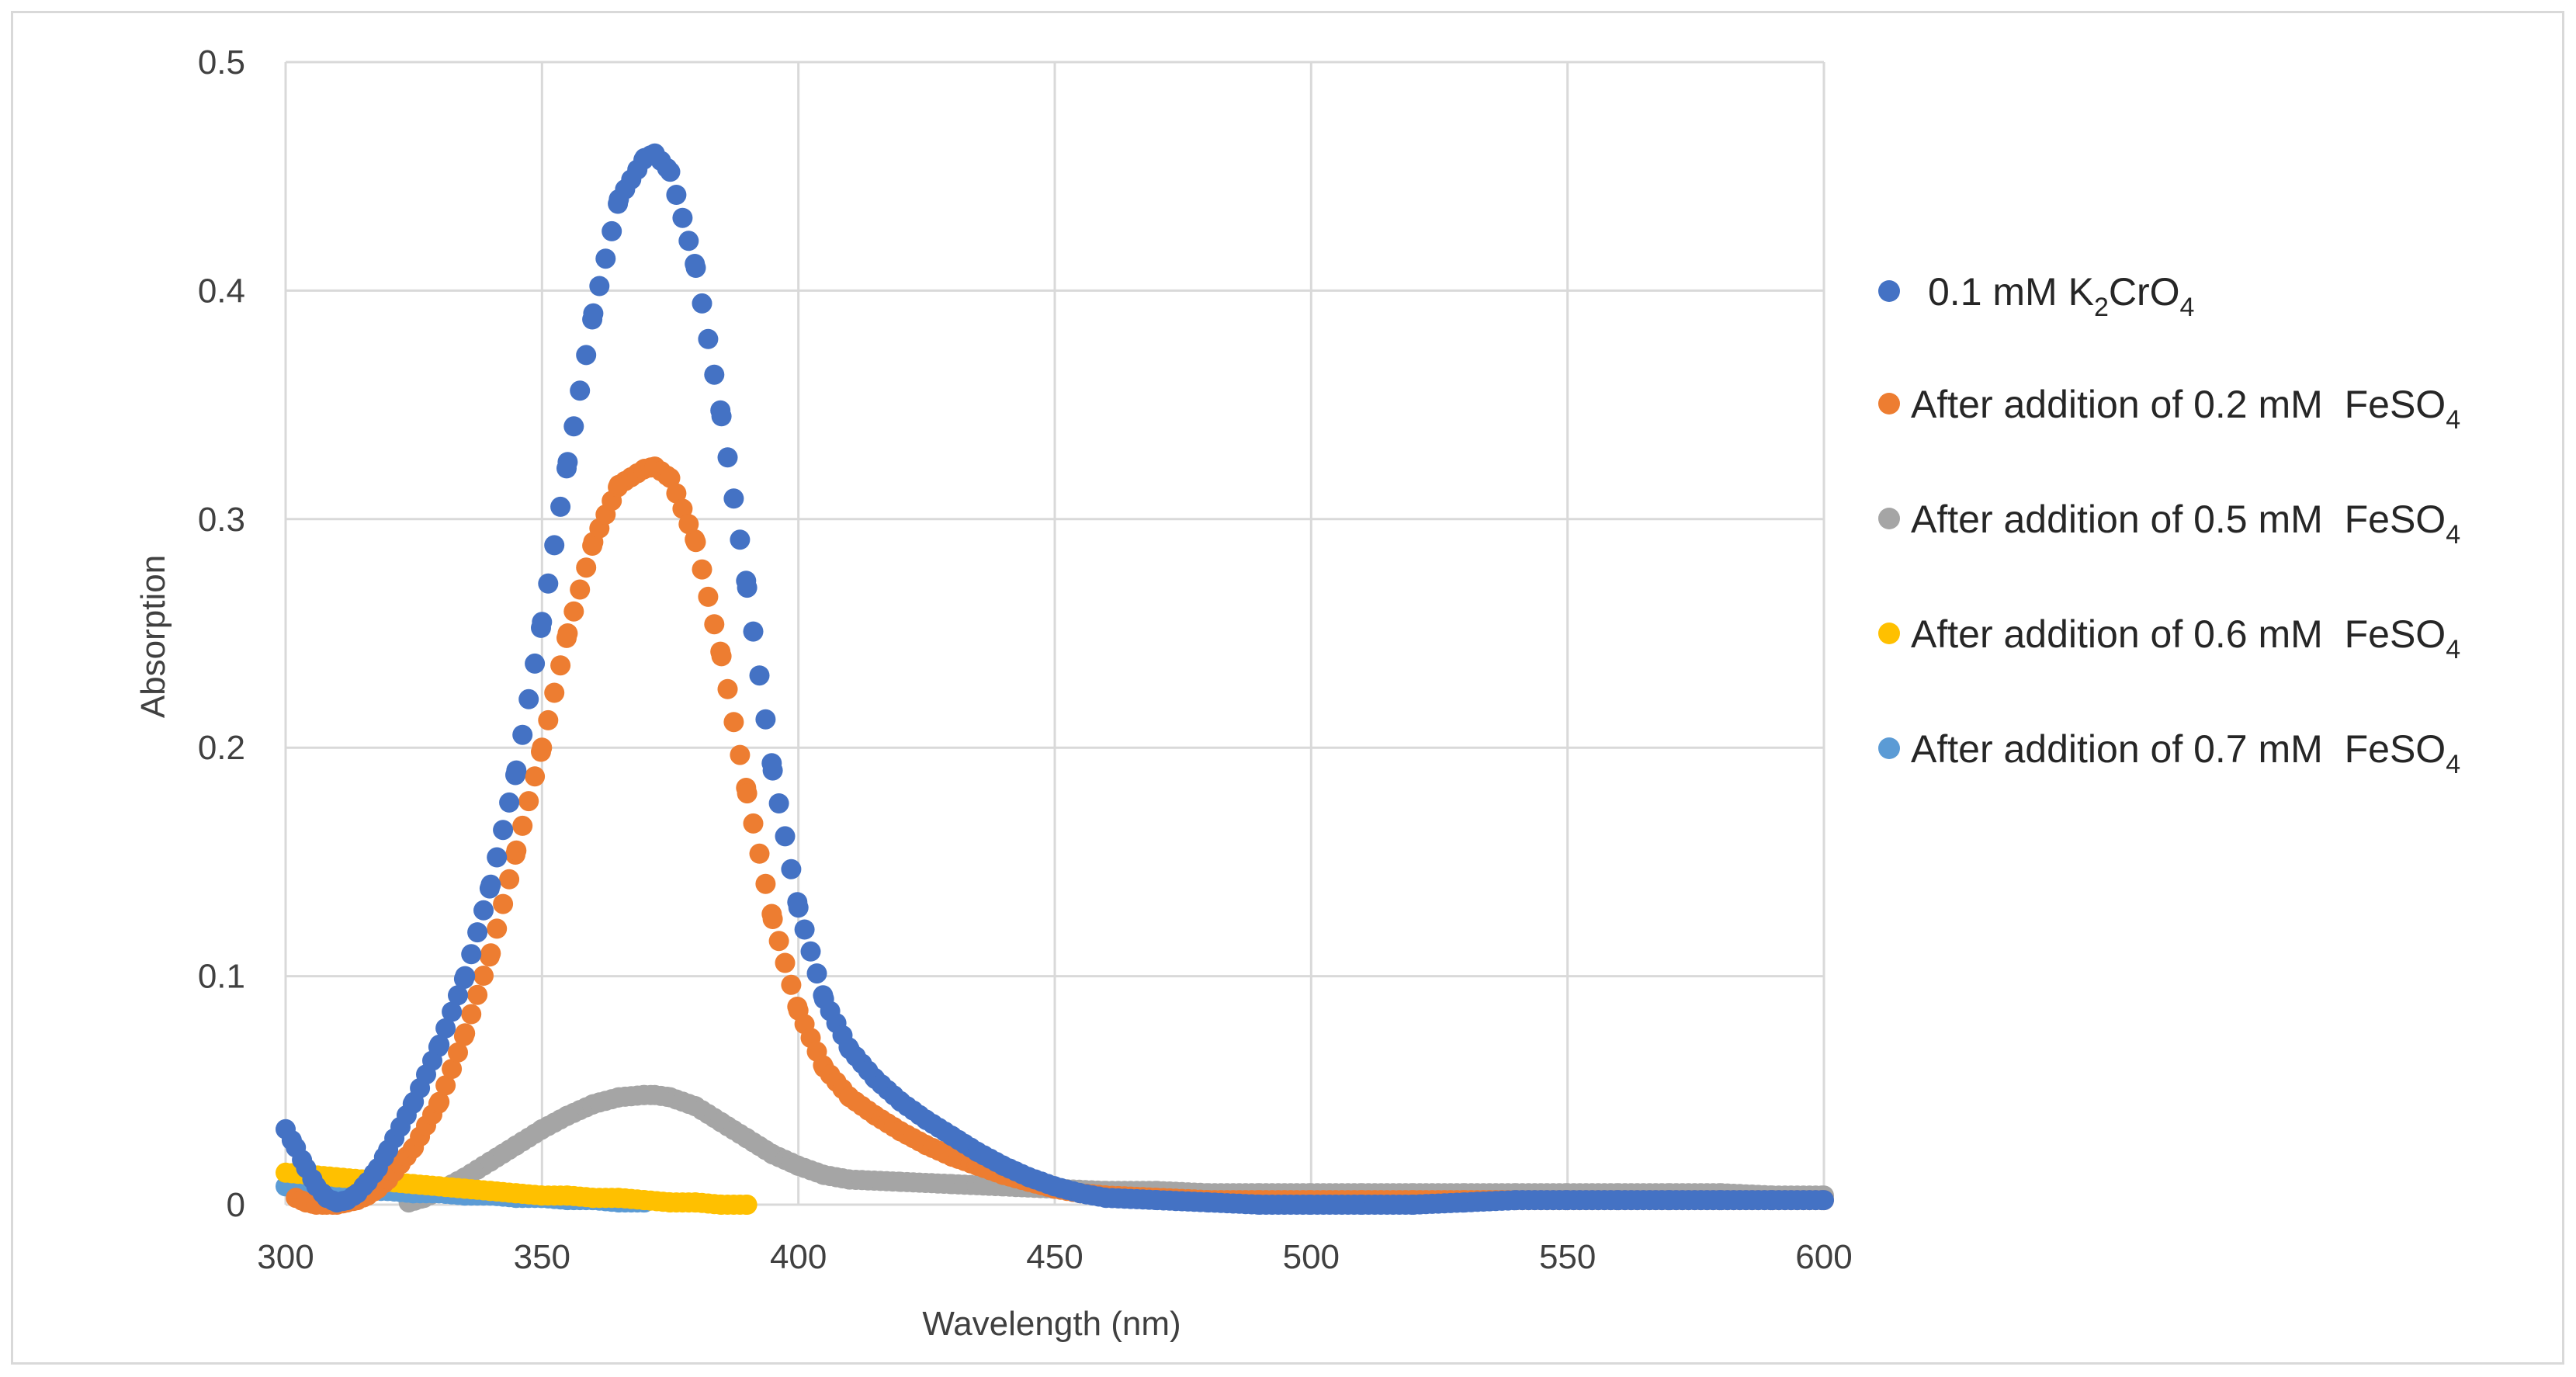 This screenshot has width=2576, height=1377. What do you see at coordinates (2185, 638) in the screenshot?
I see `legend-label: After addition of 0.6 mM FeSO4` at bounding box center [2185, 638].